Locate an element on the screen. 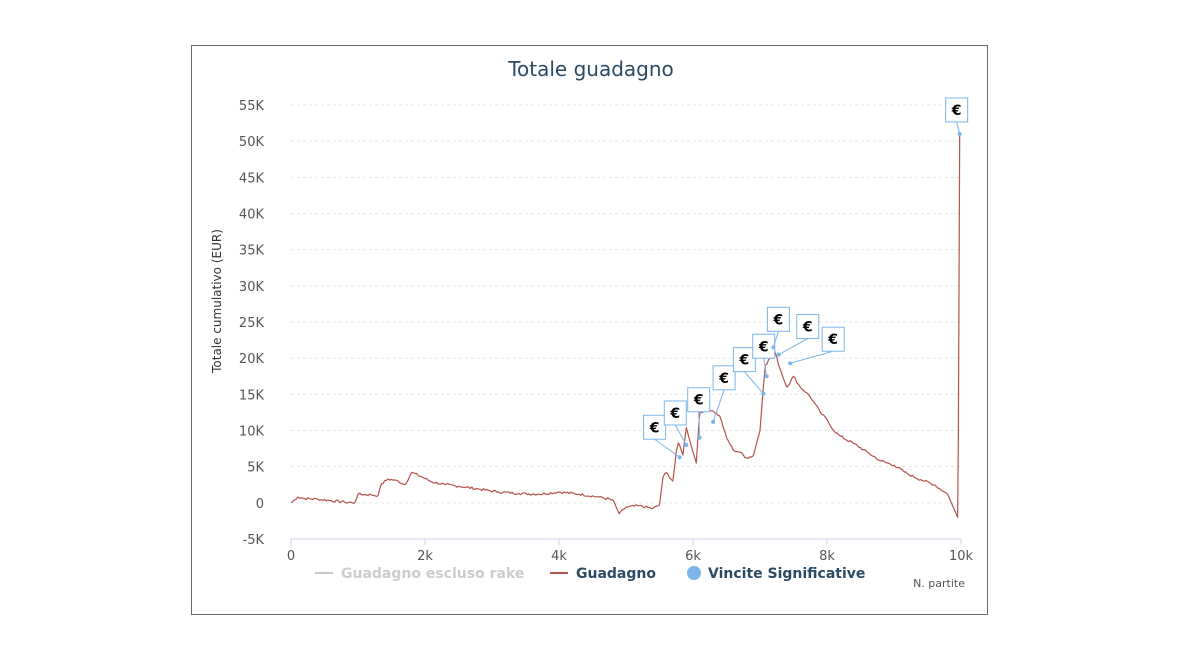 The width and height of the screenshot is (1200, 670). legend-item: Vincite Significative is located at coordinates (776, 574).